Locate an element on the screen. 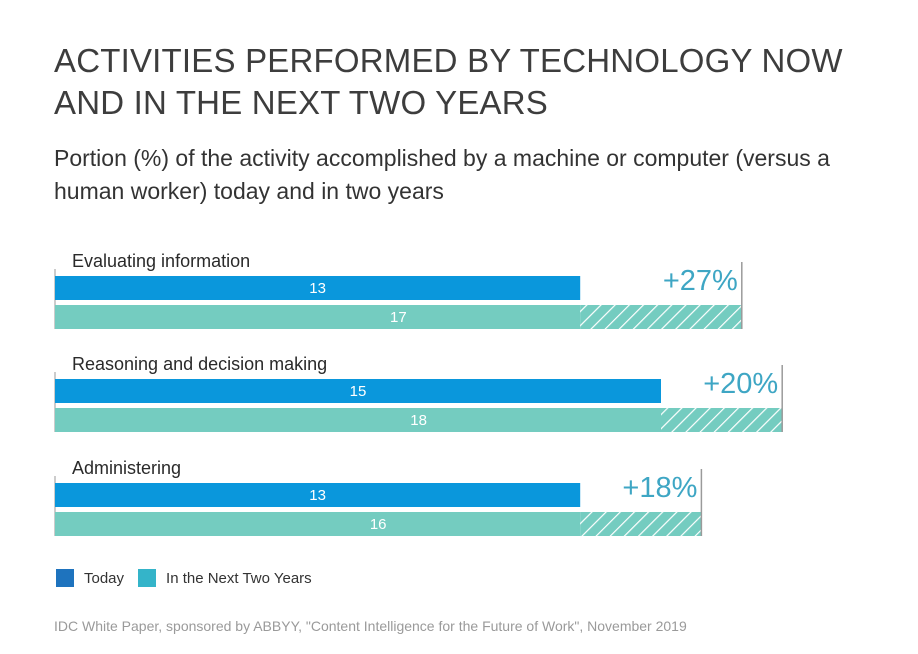 The height and width of the screenshot is (654, 918). category-label-reasoning-and-decision-making: Reasoning and decision making is located at coordinates (199, 364).